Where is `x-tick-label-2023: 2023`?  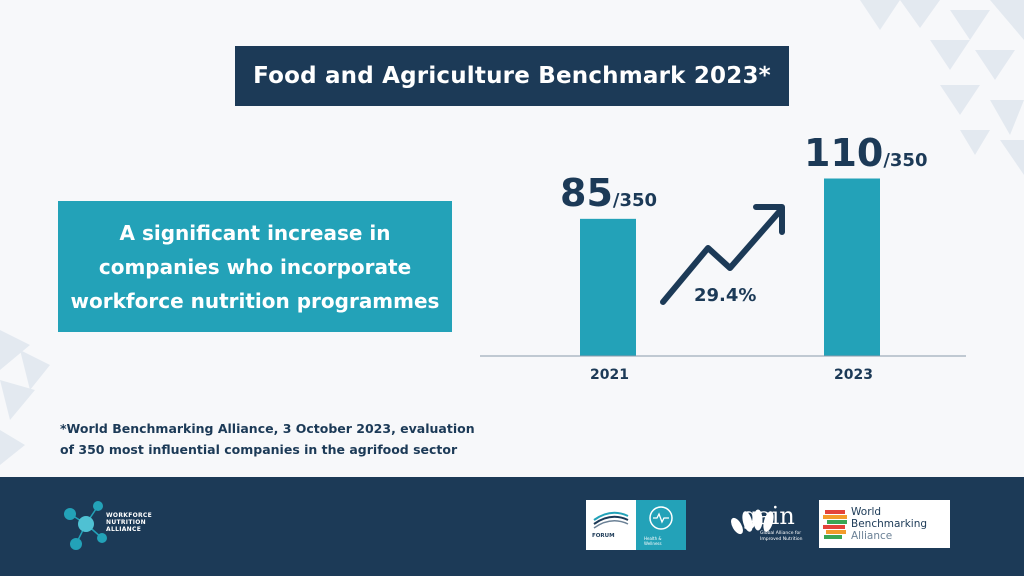
x-tick-label-2023: 2023 is located at coordinates (853, 375).